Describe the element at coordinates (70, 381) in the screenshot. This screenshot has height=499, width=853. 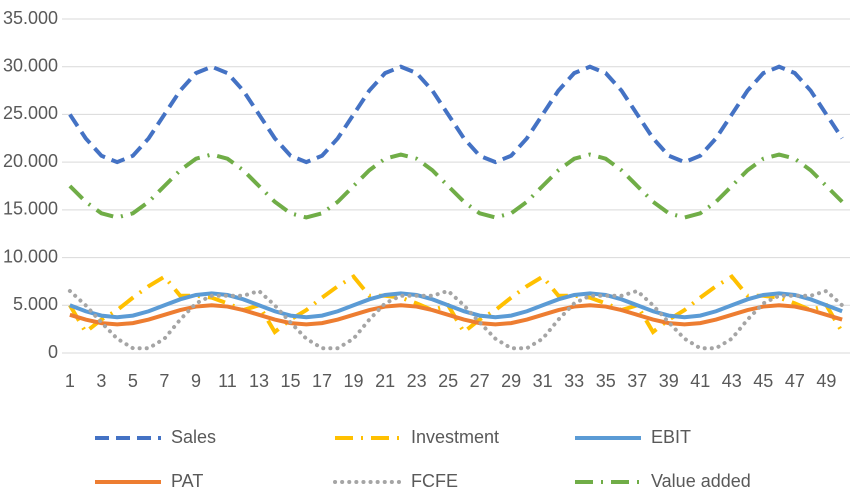
I see `x-tick-label: 1` at that location.